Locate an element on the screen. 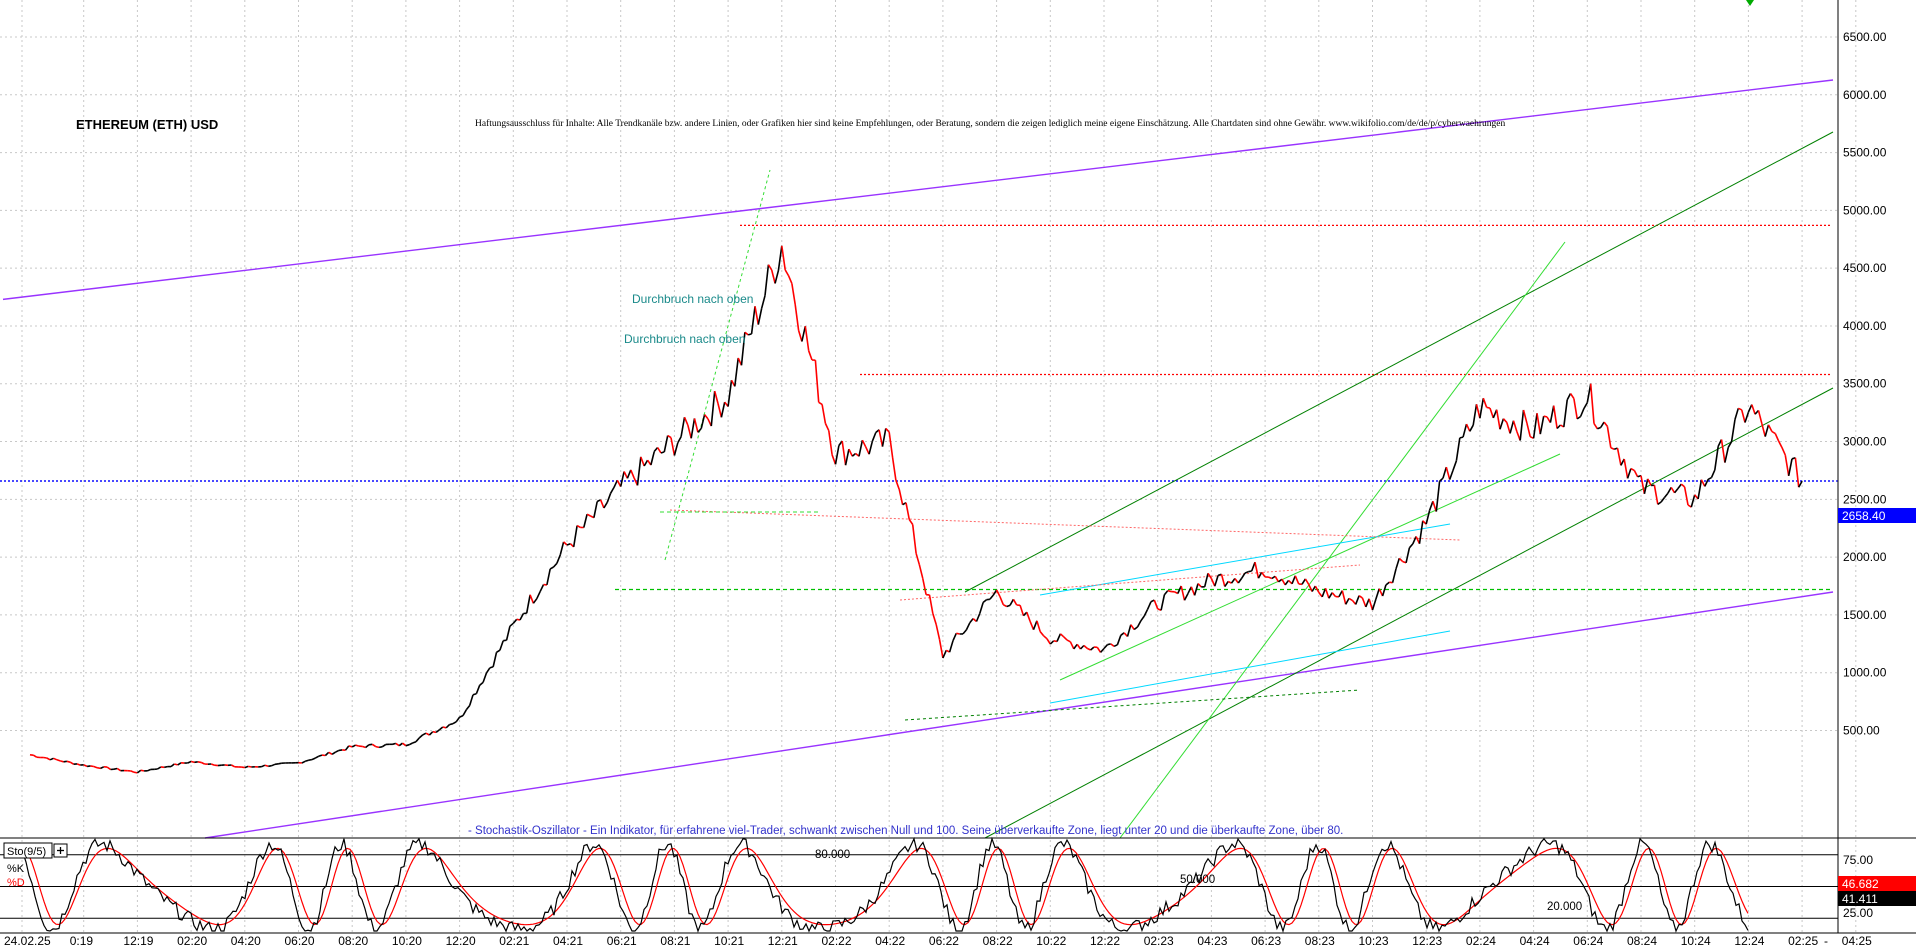 This screenshot has height=948, width=1916. trendline is located at coordinates (1250, 667).